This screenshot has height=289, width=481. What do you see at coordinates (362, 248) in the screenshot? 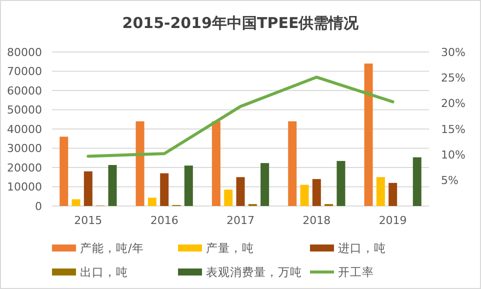
I see `legend-label: 进口，吨` at bounding box center [362, 248].